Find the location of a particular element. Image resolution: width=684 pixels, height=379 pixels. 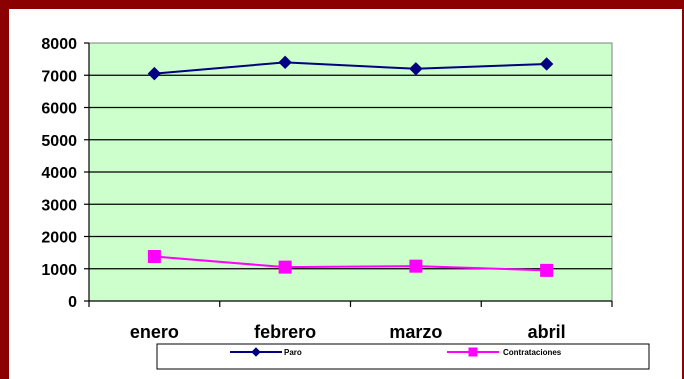

y-tick-label: 3000 is located at coordinates (59, 205).